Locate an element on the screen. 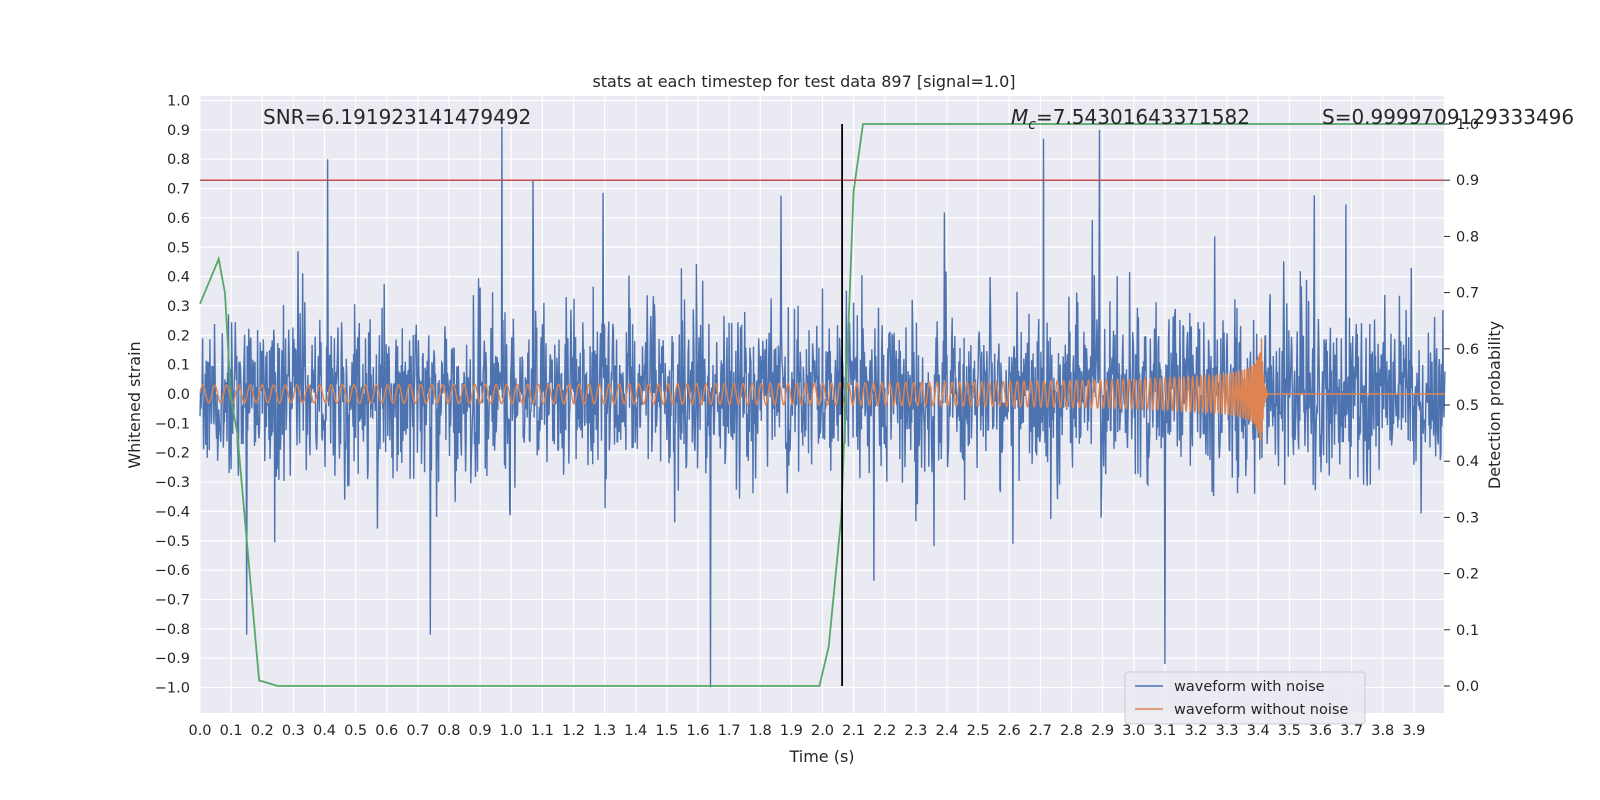 The height and width of the screenshot is (800, 1600). y-tick-label: −0.2 is located at coordinates (172, 454).